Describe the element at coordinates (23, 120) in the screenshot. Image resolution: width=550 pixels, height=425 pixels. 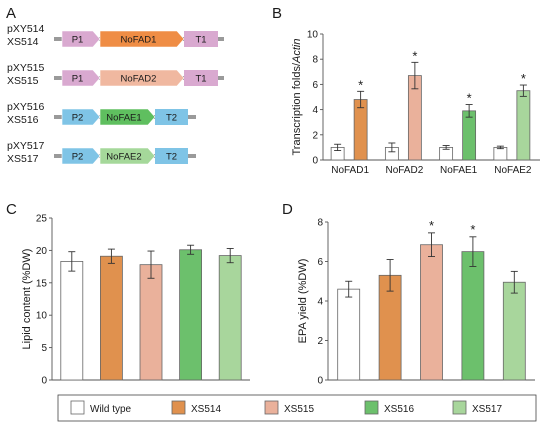
I see `strain-label: XS516` at that location.